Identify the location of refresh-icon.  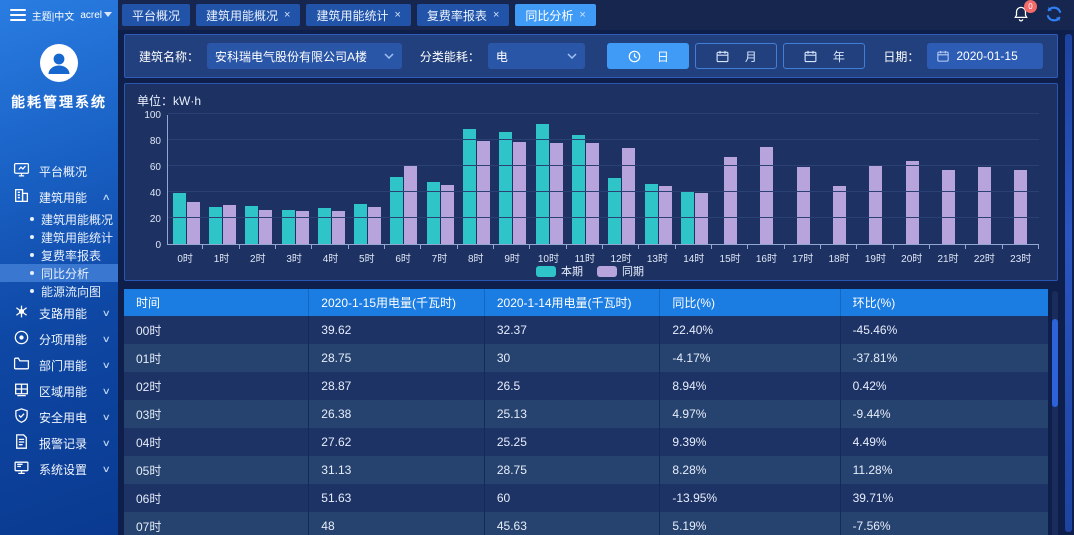
(1054, 15).